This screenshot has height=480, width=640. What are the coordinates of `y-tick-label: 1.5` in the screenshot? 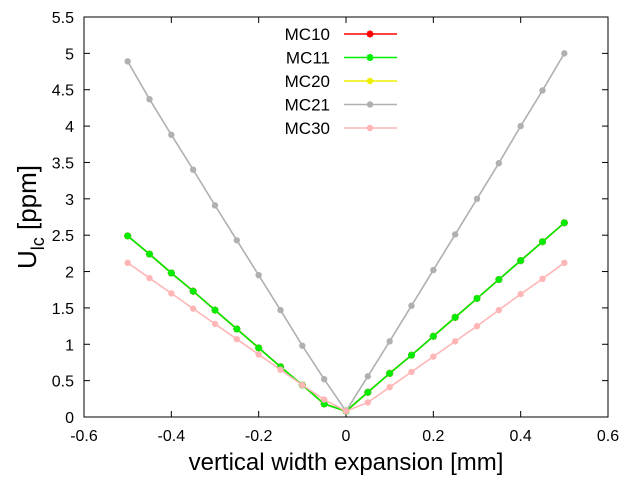 It's located at (63, 309).